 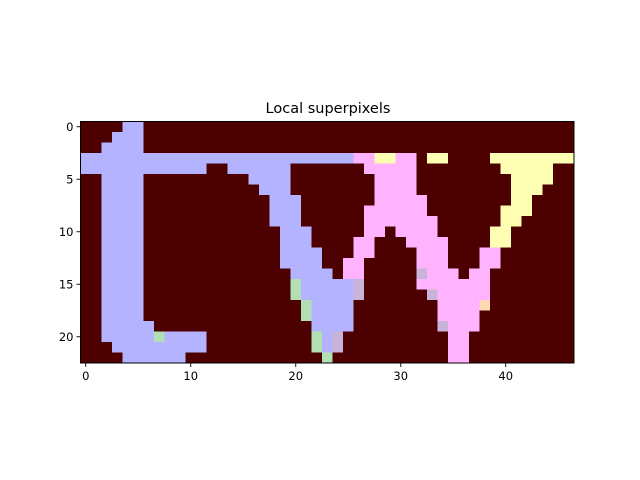 I want to click on x-tick-label: 10, so click(x=190, y=376).